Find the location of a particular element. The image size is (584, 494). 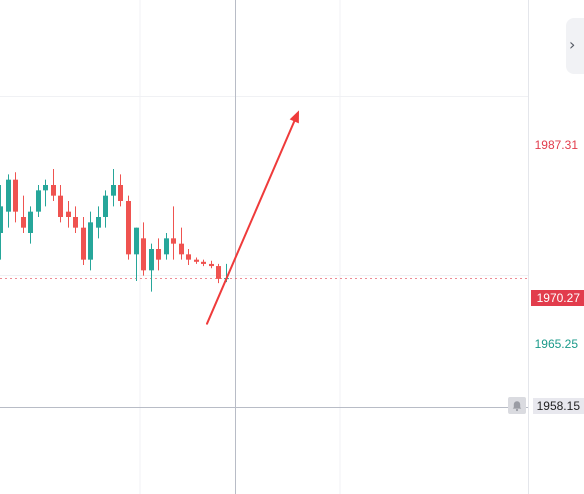

current-price-label: 1970.27 is located at coordinates (557, 298).